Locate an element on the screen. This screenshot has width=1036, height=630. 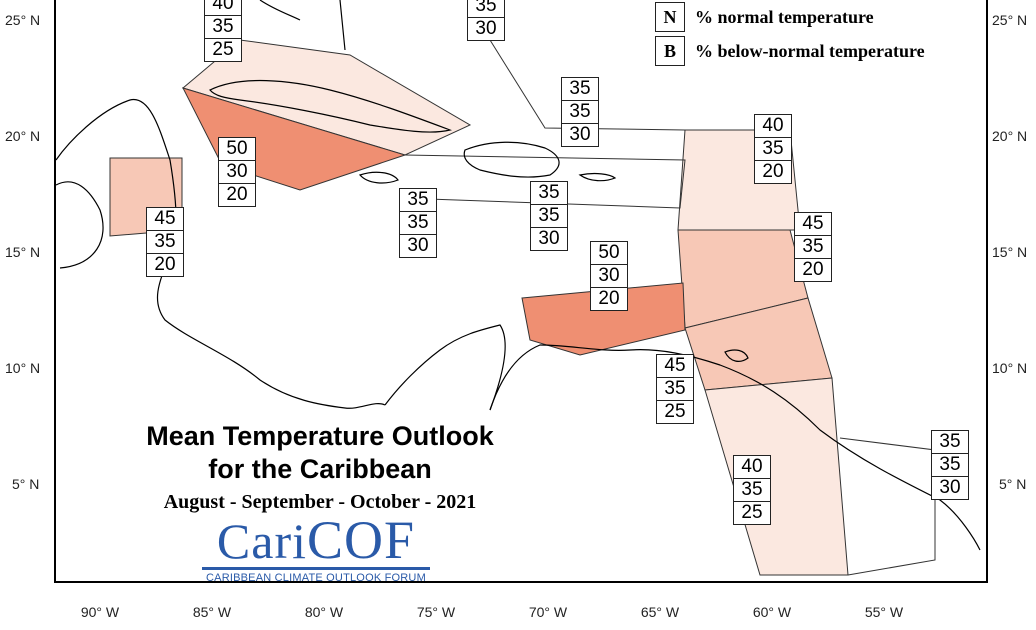
legend-key: B is located at coordinates (670, 51).